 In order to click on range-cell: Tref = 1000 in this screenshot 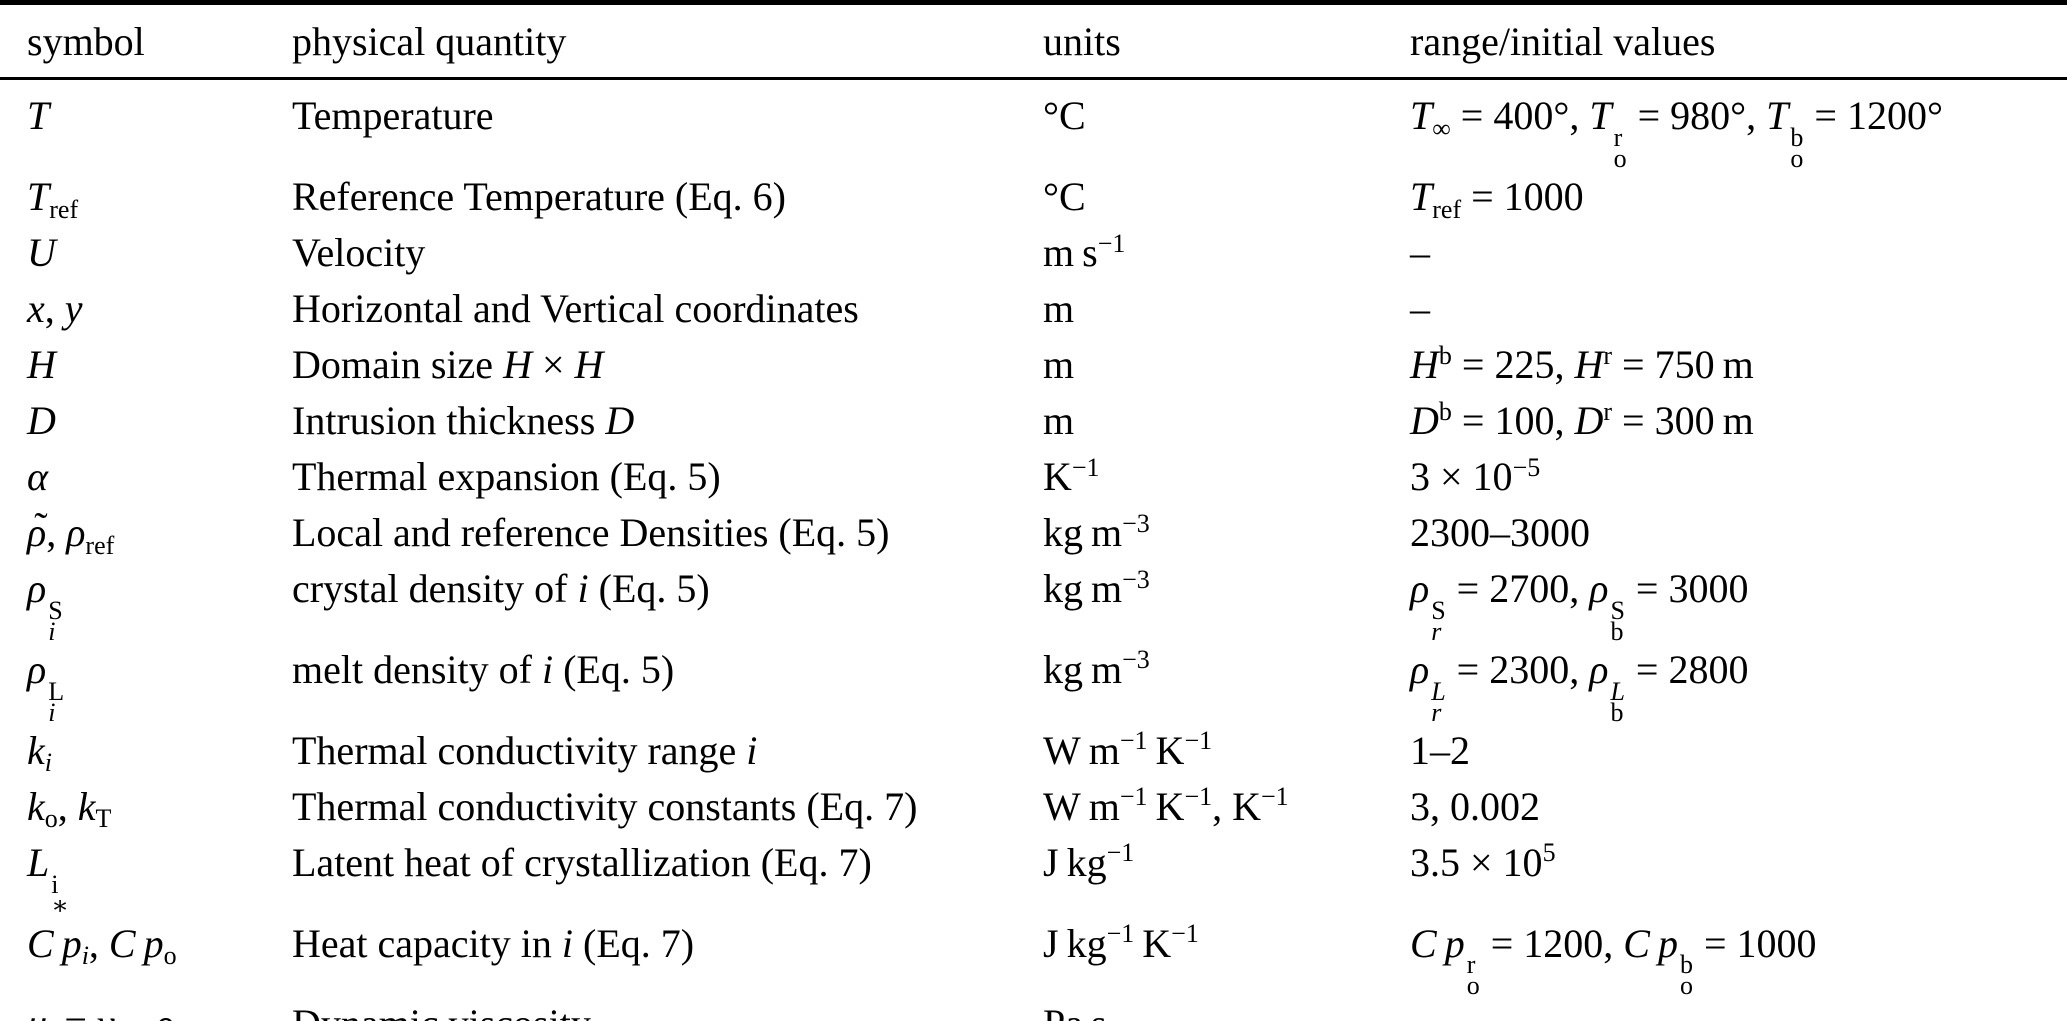, I will do `click(1497, 198)`.